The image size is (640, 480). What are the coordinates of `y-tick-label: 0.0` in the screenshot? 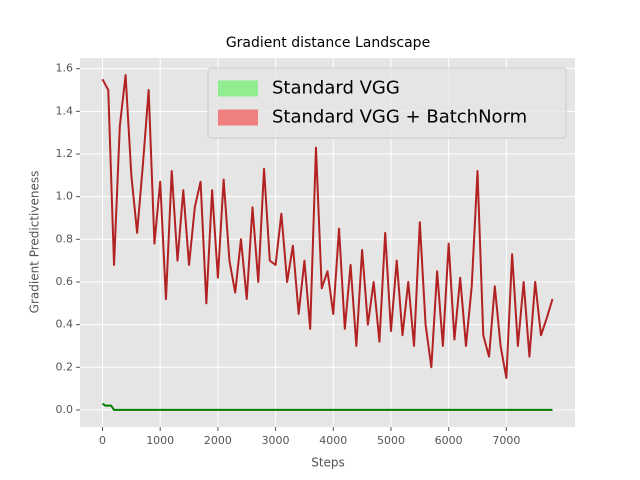 It's located at (65, 409).